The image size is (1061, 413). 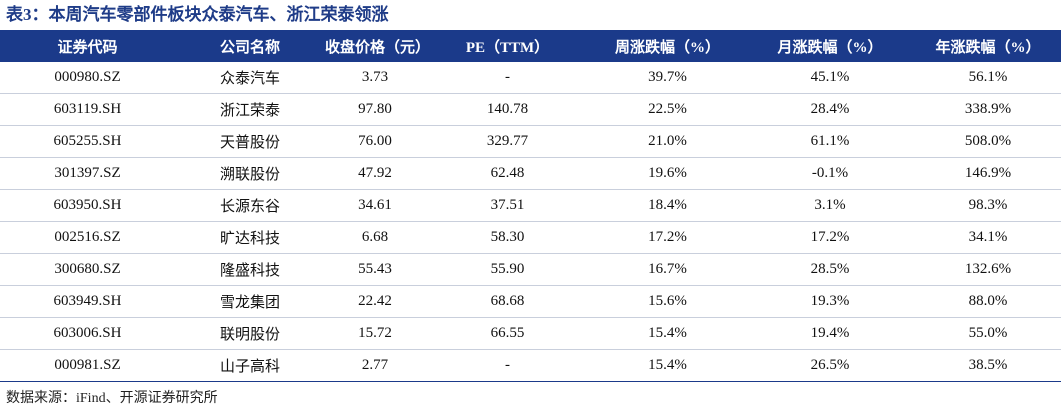 I want to click on table-cell: 603950.SH, so click(x=87, y=205).